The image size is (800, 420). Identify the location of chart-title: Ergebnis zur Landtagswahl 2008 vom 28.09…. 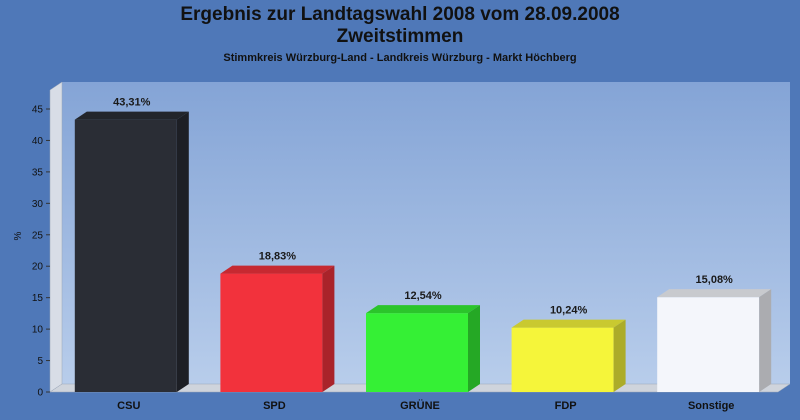
(400, 26).